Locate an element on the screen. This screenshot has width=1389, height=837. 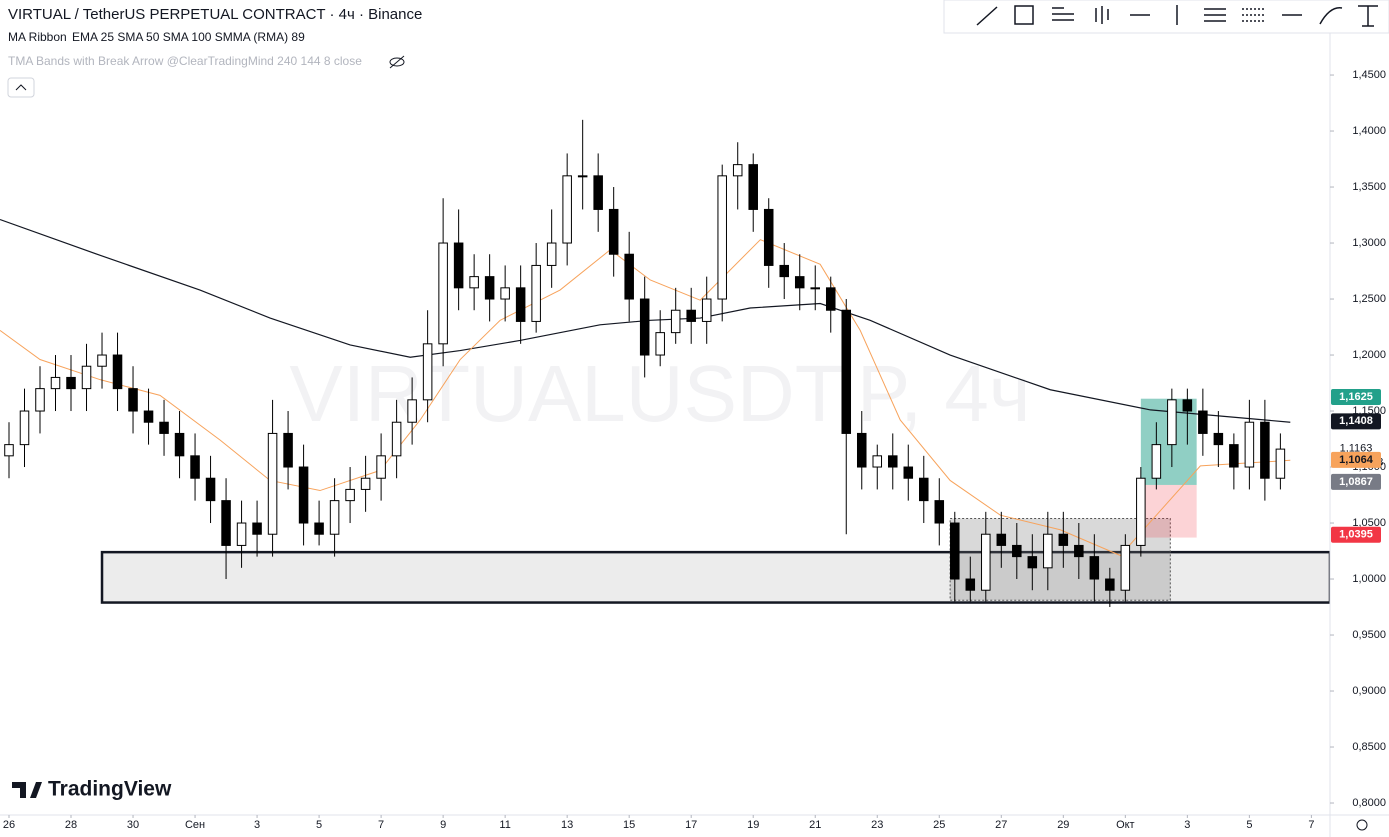
x-tick-label: 3 is located at coordinates (257, 825).